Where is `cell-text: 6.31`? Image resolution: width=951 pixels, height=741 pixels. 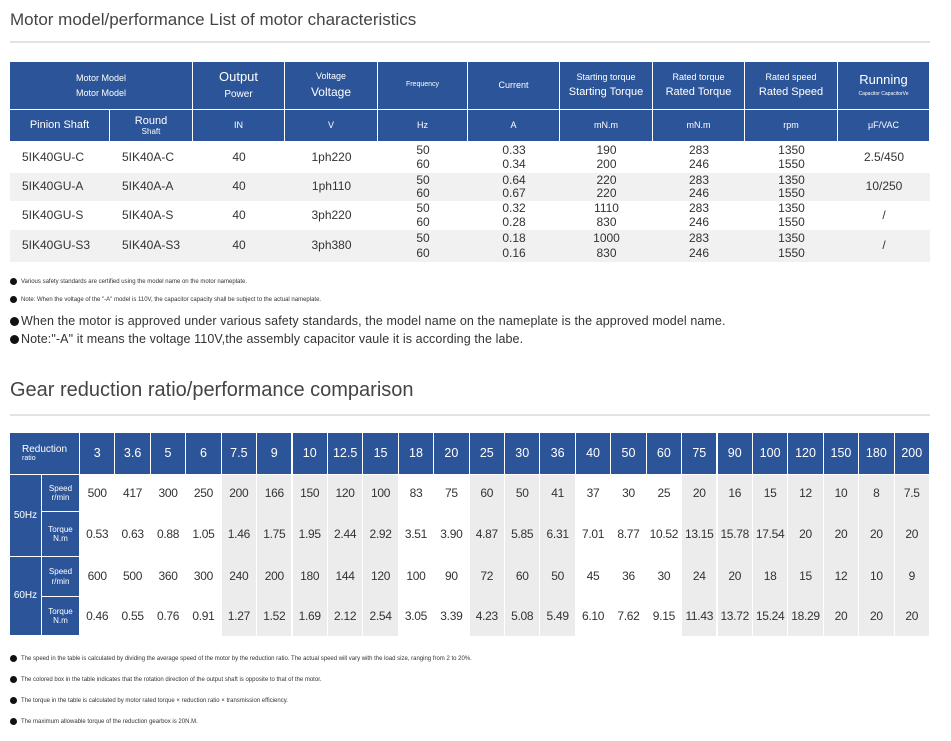
cell-text: 6.31 is located at coordinates (557, 533).